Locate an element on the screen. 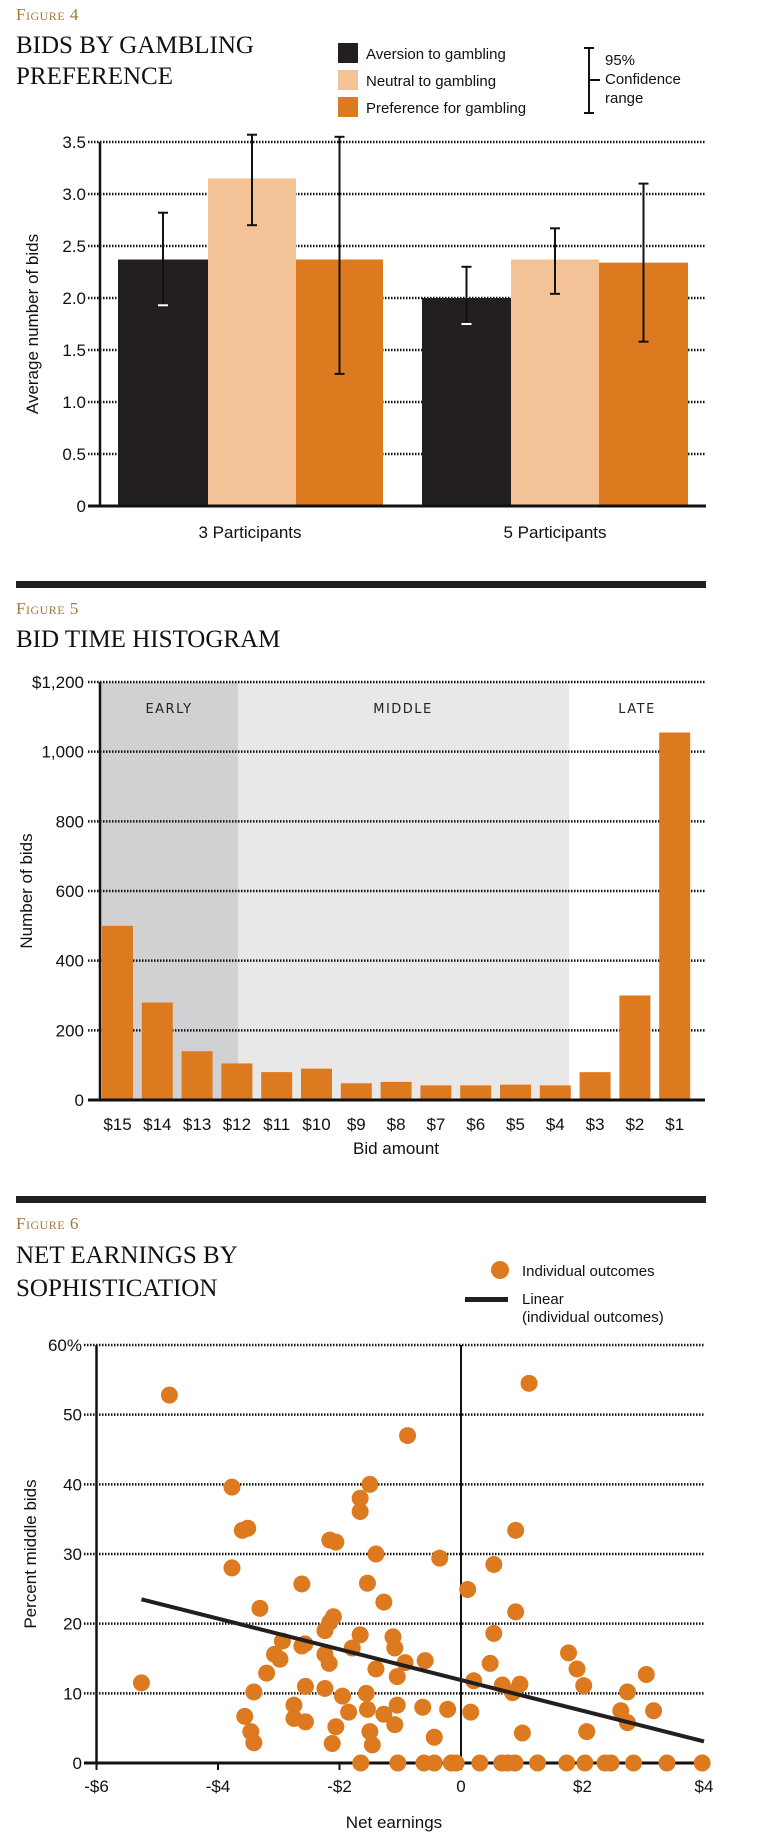 This screenshot has width=779, height=1834. figure-4-ylabel: Average number of bids is located at coordinates (32, 324).